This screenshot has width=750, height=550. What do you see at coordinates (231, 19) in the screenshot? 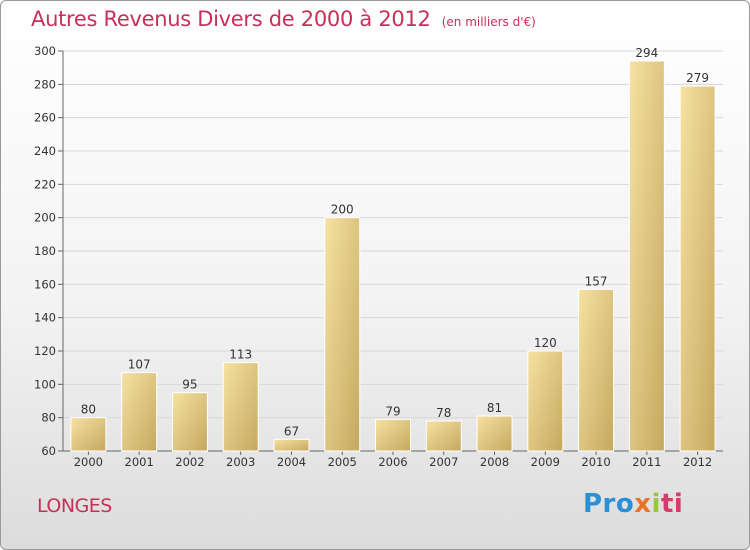
I see `chart-title: Autres Revenus Divers de 2000 à 2012` at bounding box center [231, 19].